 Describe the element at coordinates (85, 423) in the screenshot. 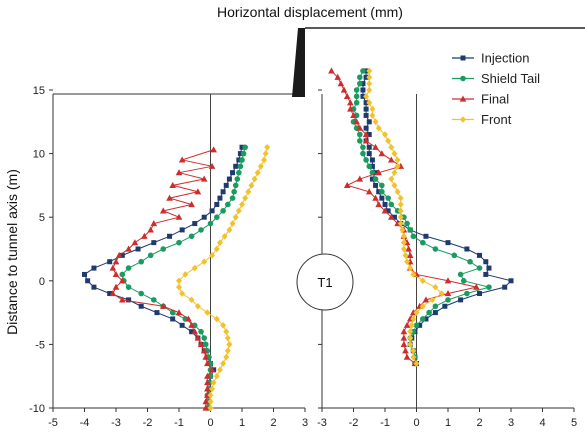

I see `left-x-tick-label: -4` at that location.